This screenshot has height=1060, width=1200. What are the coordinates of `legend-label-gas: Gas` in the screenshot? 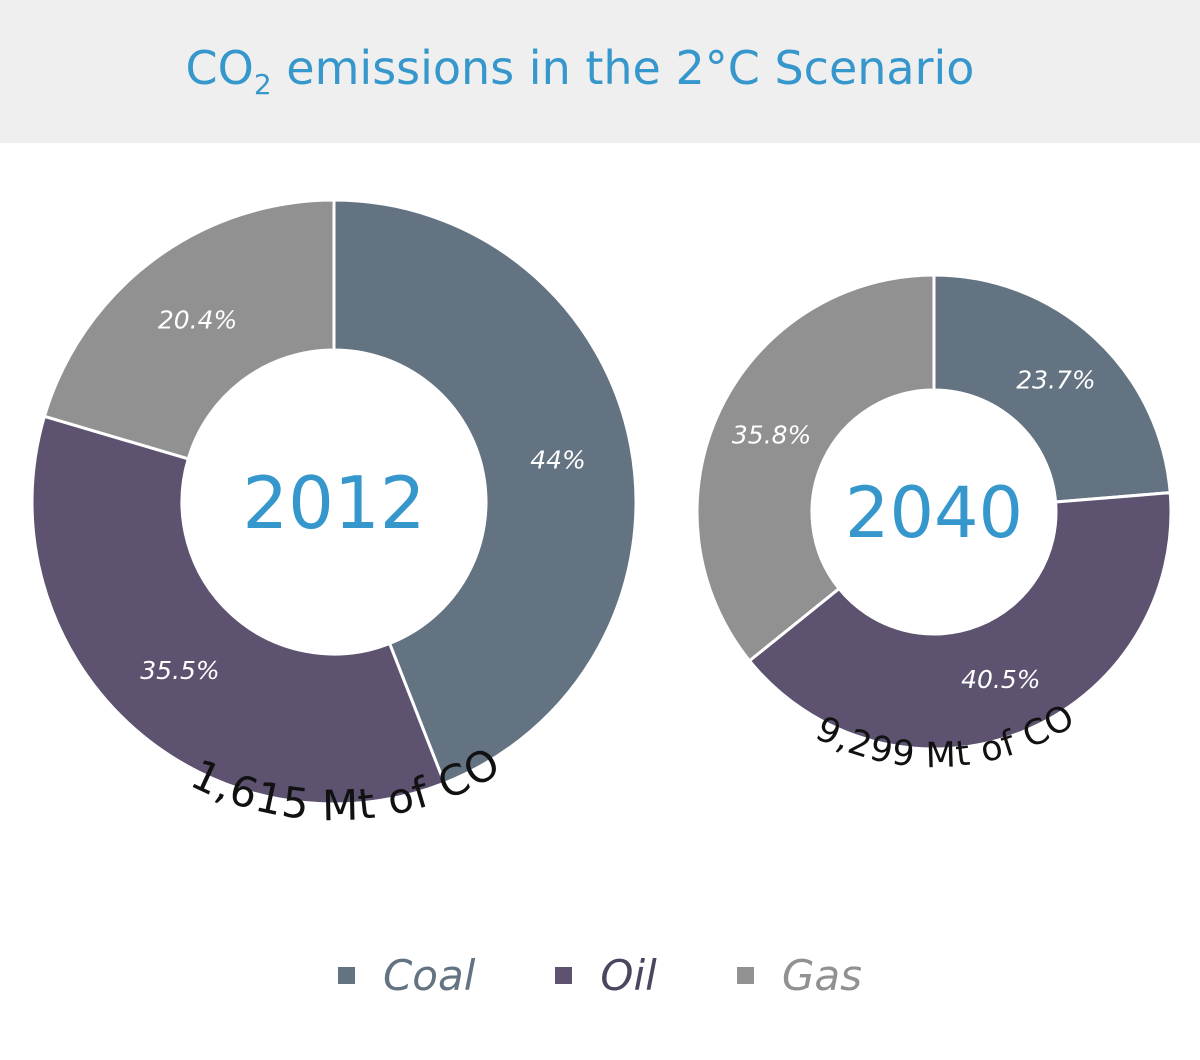 It's located at (821, 975).